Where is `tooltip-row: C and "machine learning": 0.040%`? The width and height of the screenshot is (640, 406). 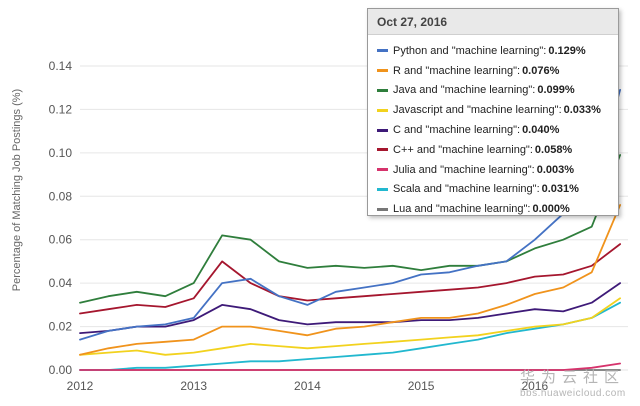 tooltip-row: C and "machine learning": 0.040% is located at coordinates (493, 130).